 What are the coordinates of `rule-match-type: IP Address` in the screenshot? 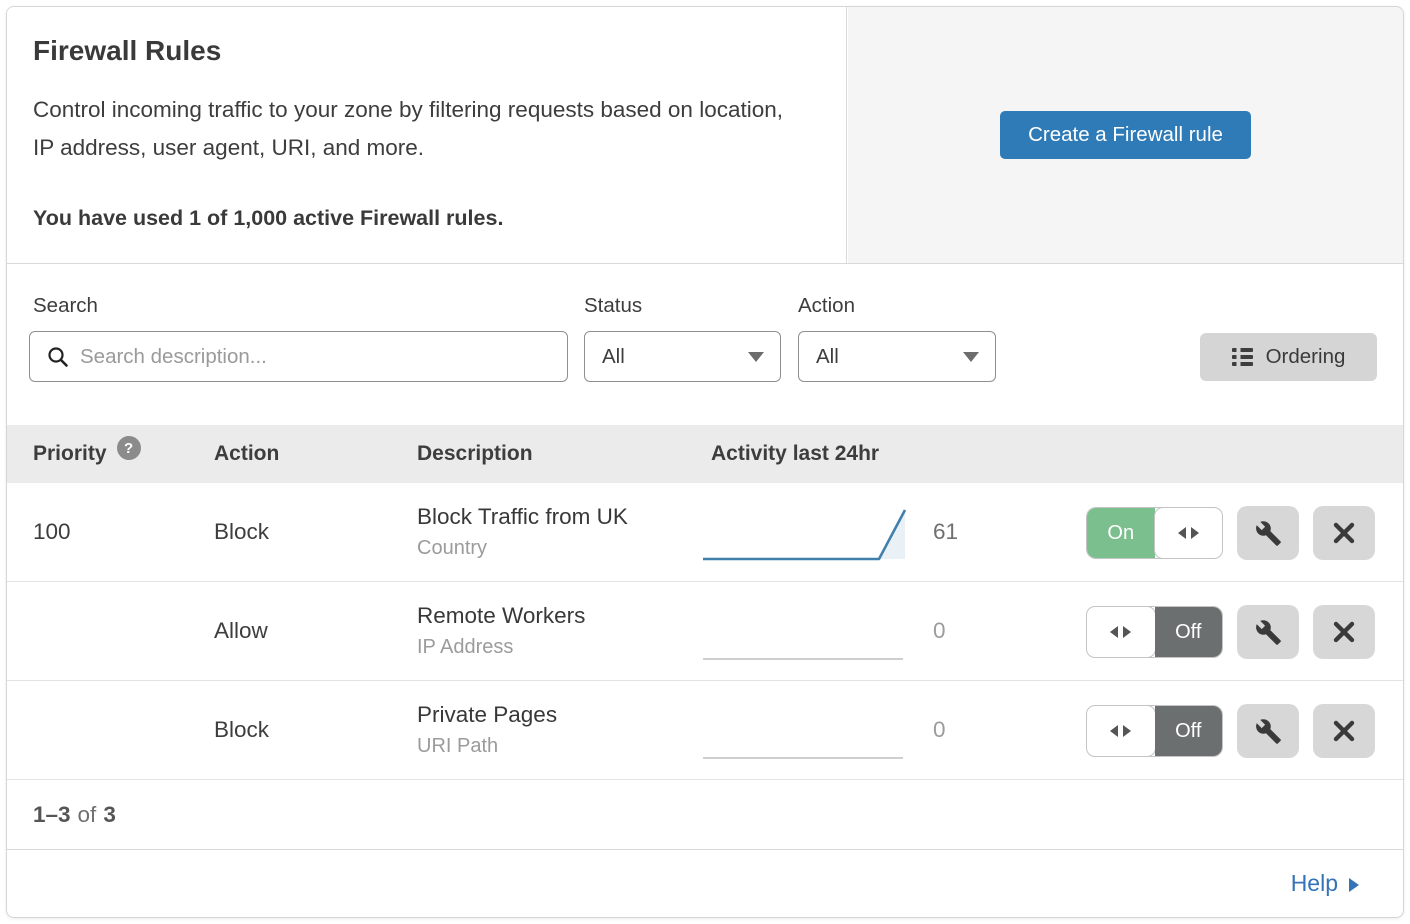 It's located at (465, 647).